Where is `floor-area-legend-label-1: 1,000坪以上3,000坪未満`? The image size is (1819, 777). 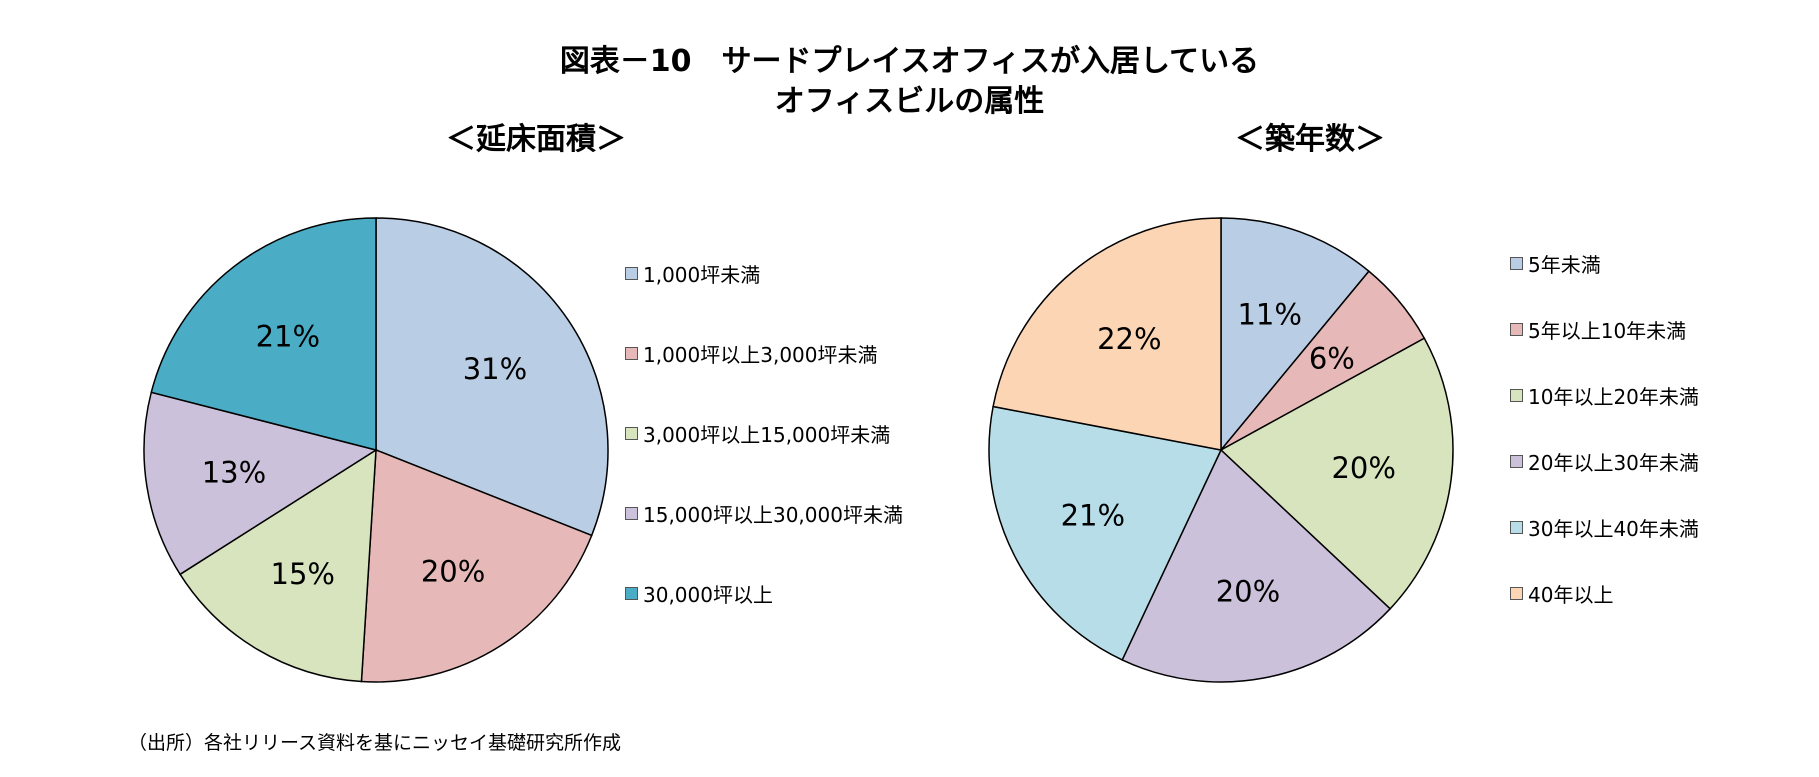
floor-area-legend-label-1: 1,000坪以上3,000坪未満 is located at coordinates (760, 354).